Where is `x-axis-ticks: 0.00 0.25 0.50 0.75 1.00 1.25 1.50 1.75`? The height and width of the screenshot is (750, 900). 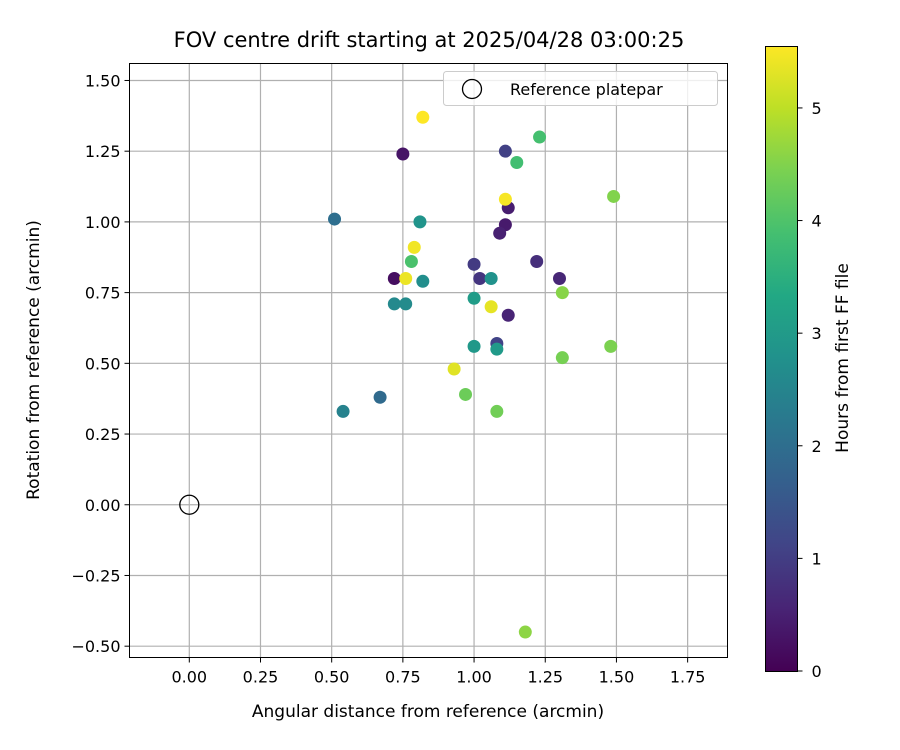 x-axis-ticks: 0.00 0.25 0.50 0.75 1.00 1.25 1.50 1.75 is located at coordinates (438, 672).